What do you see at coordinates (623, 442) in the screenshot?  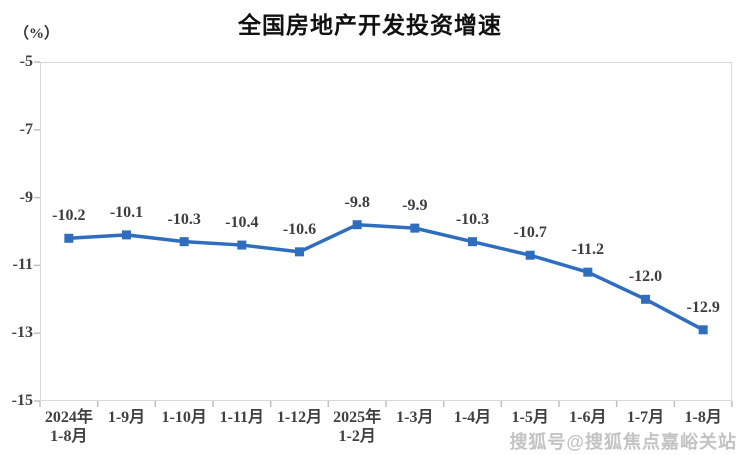 I see `watermark: 搜狐号@搜狐焦点嘉峪关站` at bounding box center [623, 442].